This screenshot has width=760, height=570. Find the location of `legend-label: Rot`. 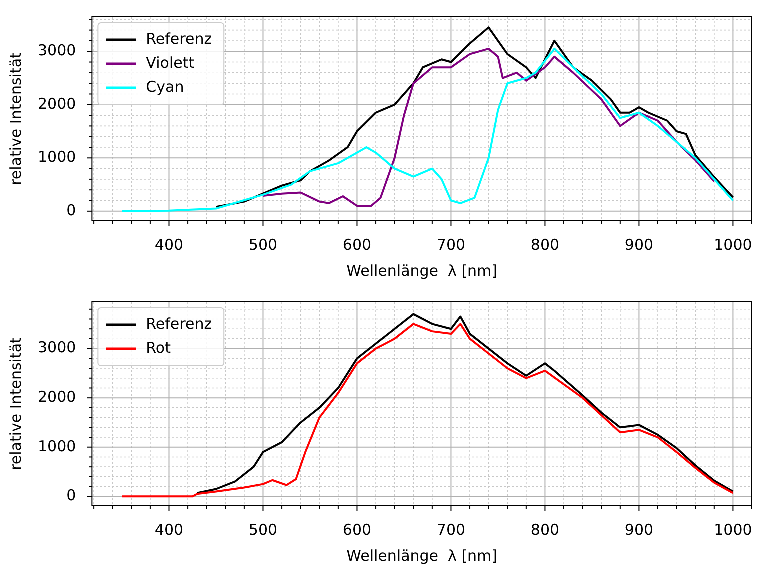

legend-label: Rot is located at coordinates (159, 347).